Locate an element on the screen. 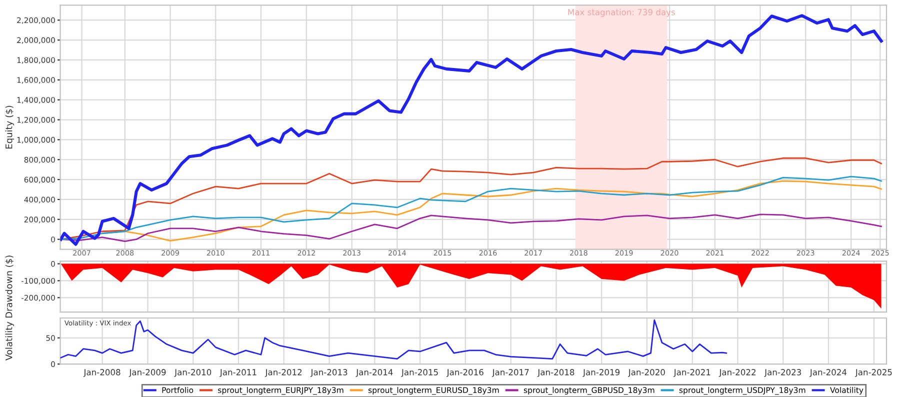 The width and height of the screenshot is (900, 397). x-tick-label: Jan-2016 is located at coordinates (465, 373).